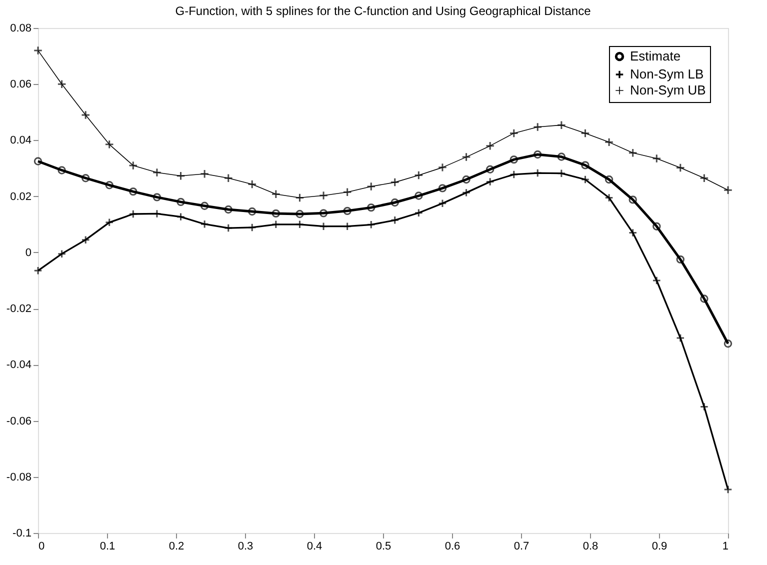 The height and width of the screenshot is (565, 767). I want to click on x-tick-label: 0.7, so click(522, 546).